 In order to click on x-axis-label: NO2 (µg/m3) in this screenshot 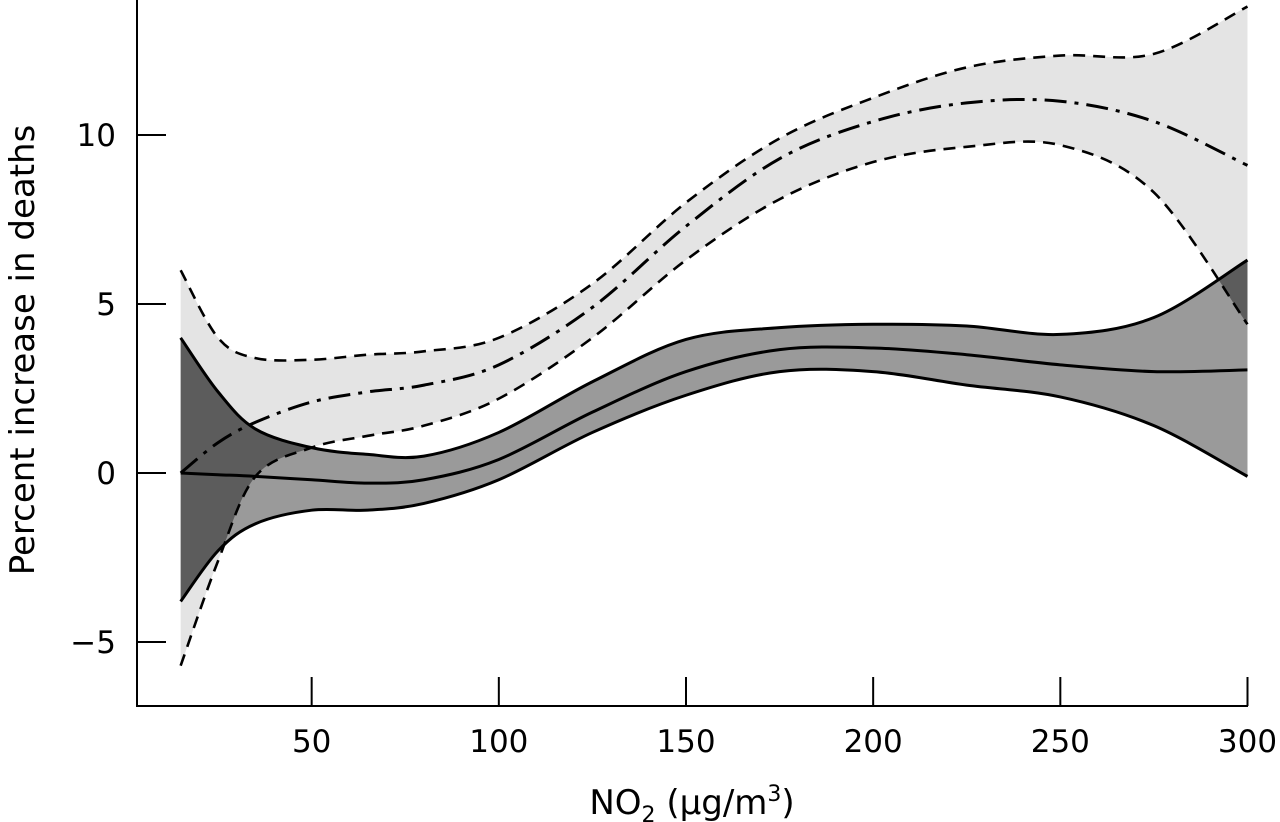, I will do `click(691, 802)`.